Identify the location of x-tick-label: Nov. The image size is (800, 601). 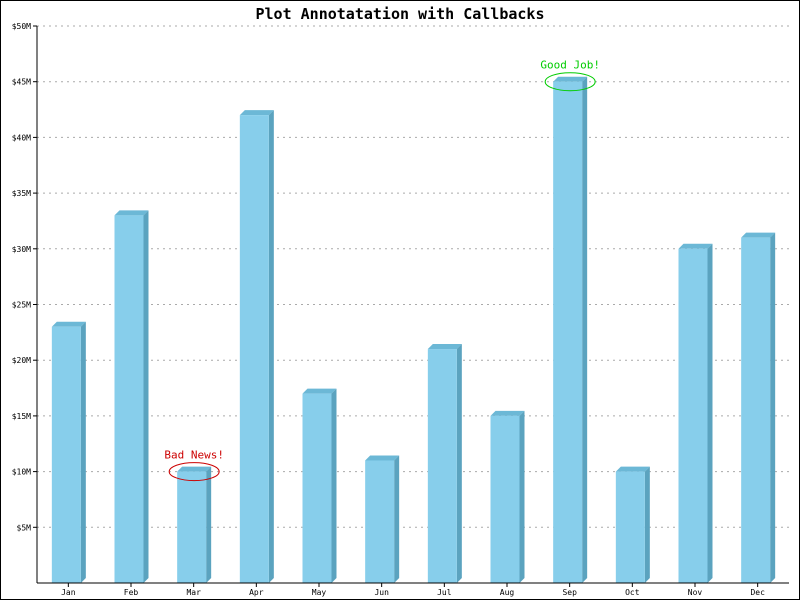
(695, 592).